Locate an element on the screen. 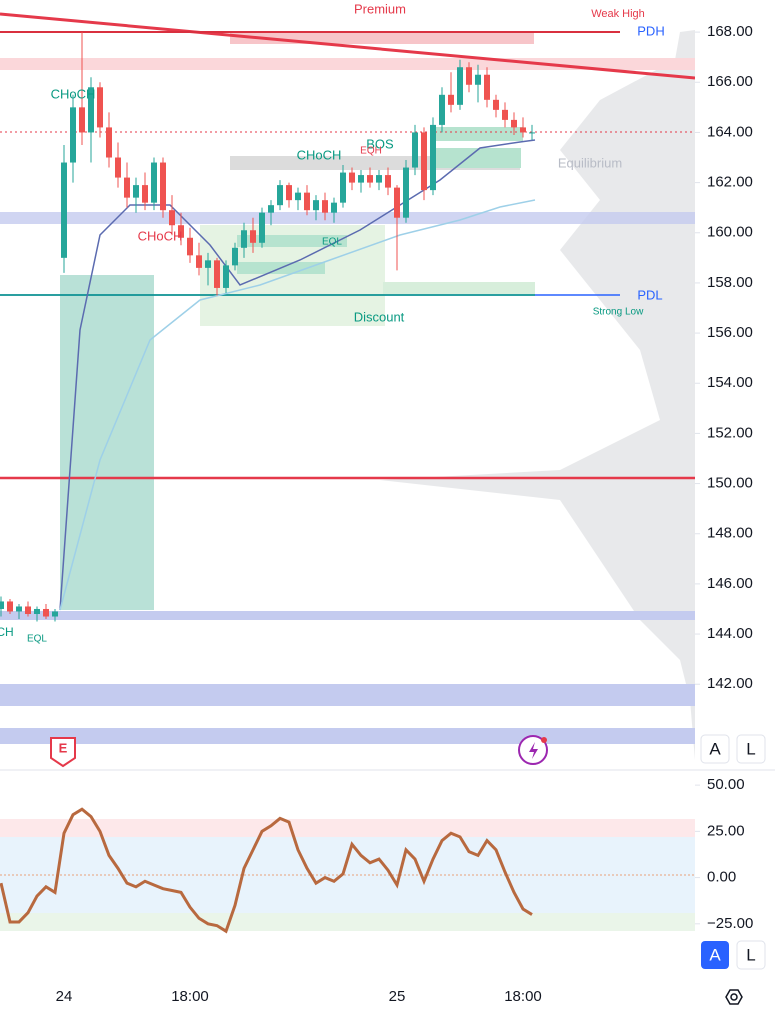 The width and height of the screenshot is (775, 1021). y-tick-label: 156.00 is located at coordinates (730, 332).